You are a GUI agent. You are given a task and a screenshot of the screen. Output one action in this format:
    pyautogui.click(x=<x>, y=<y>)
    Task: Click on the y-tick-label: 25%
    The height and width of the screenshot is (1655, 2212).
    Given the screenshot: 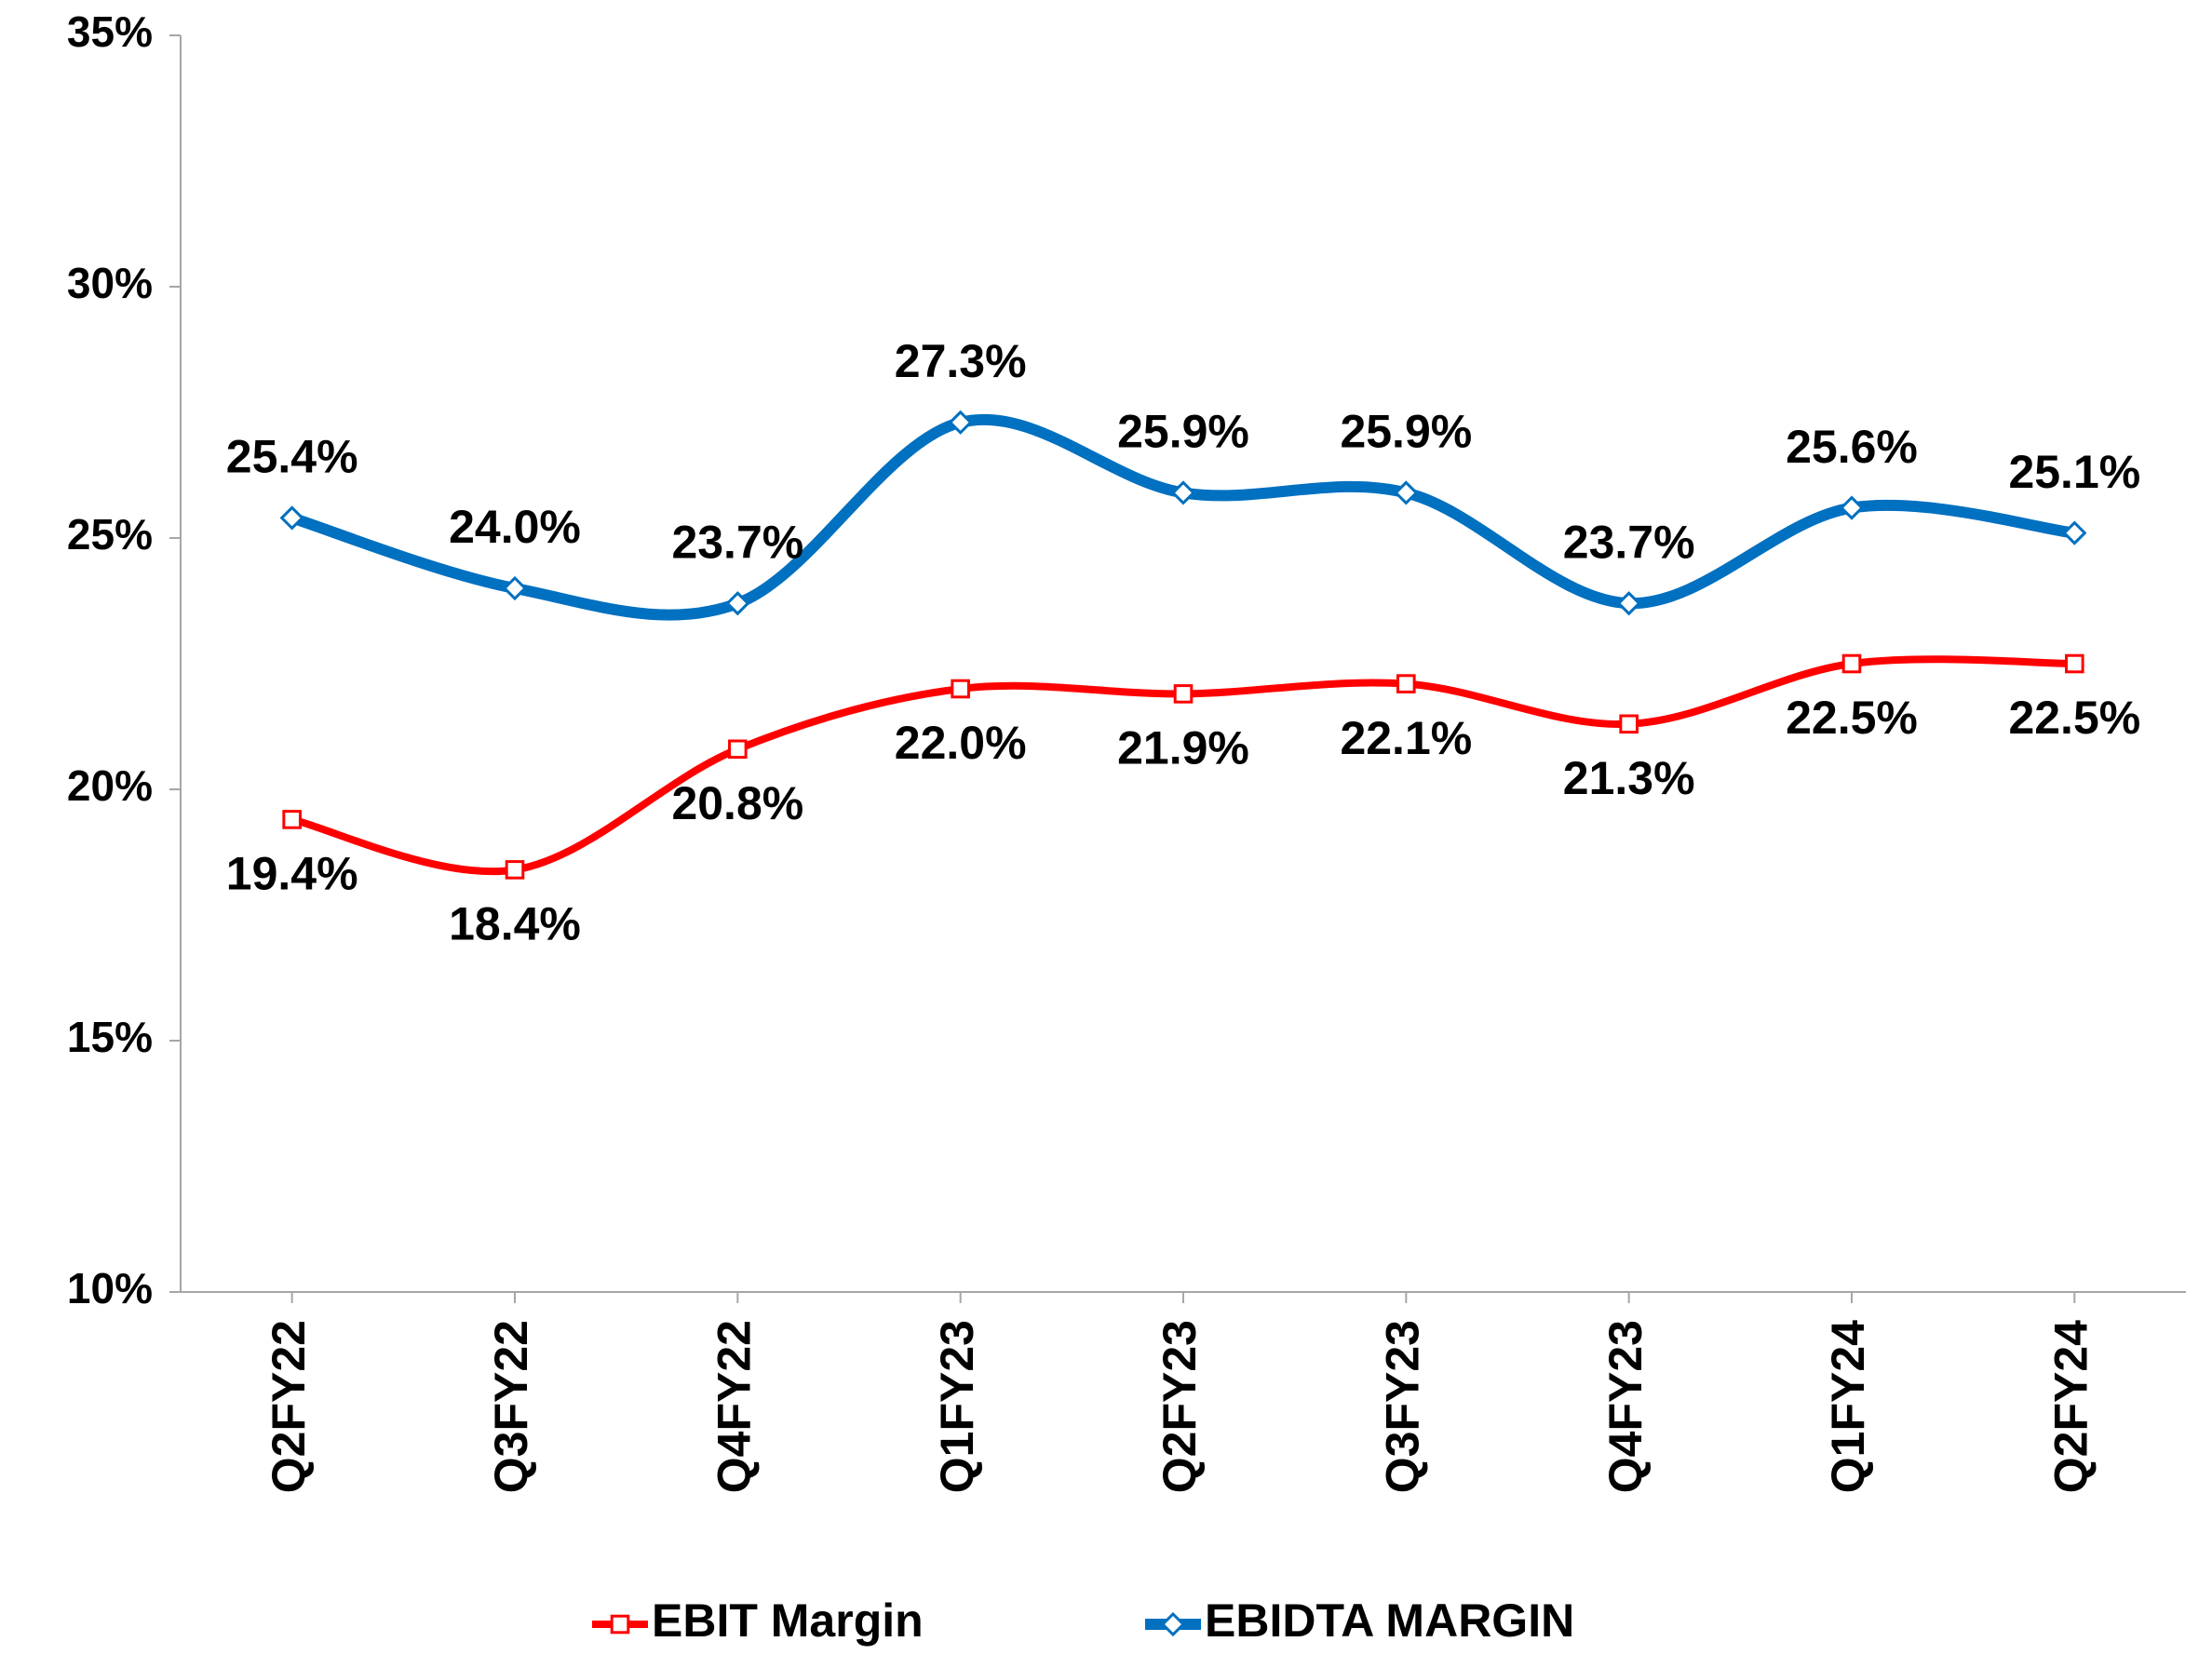 What is the action you would take?
    pyautogui.click(x=110, y=534)
    